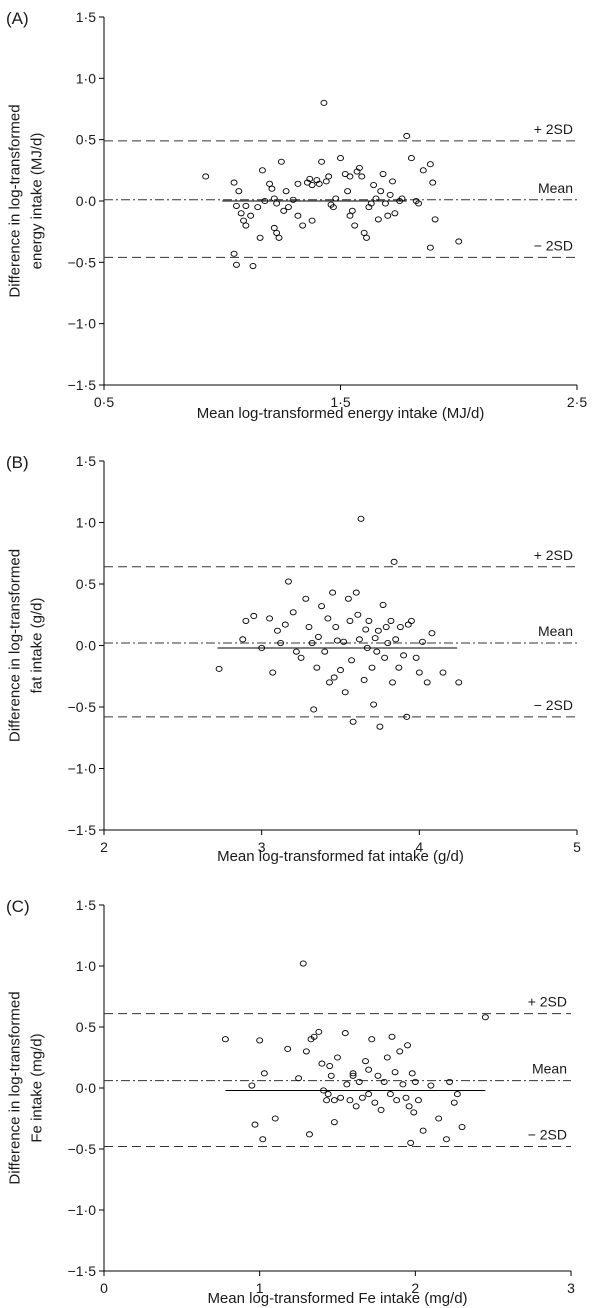 The width and height of the screenshot is (592, 1308). Describe the element at coordinates (555, 631) in the screenshot. I see `reference-line-label: Mean` at that location.